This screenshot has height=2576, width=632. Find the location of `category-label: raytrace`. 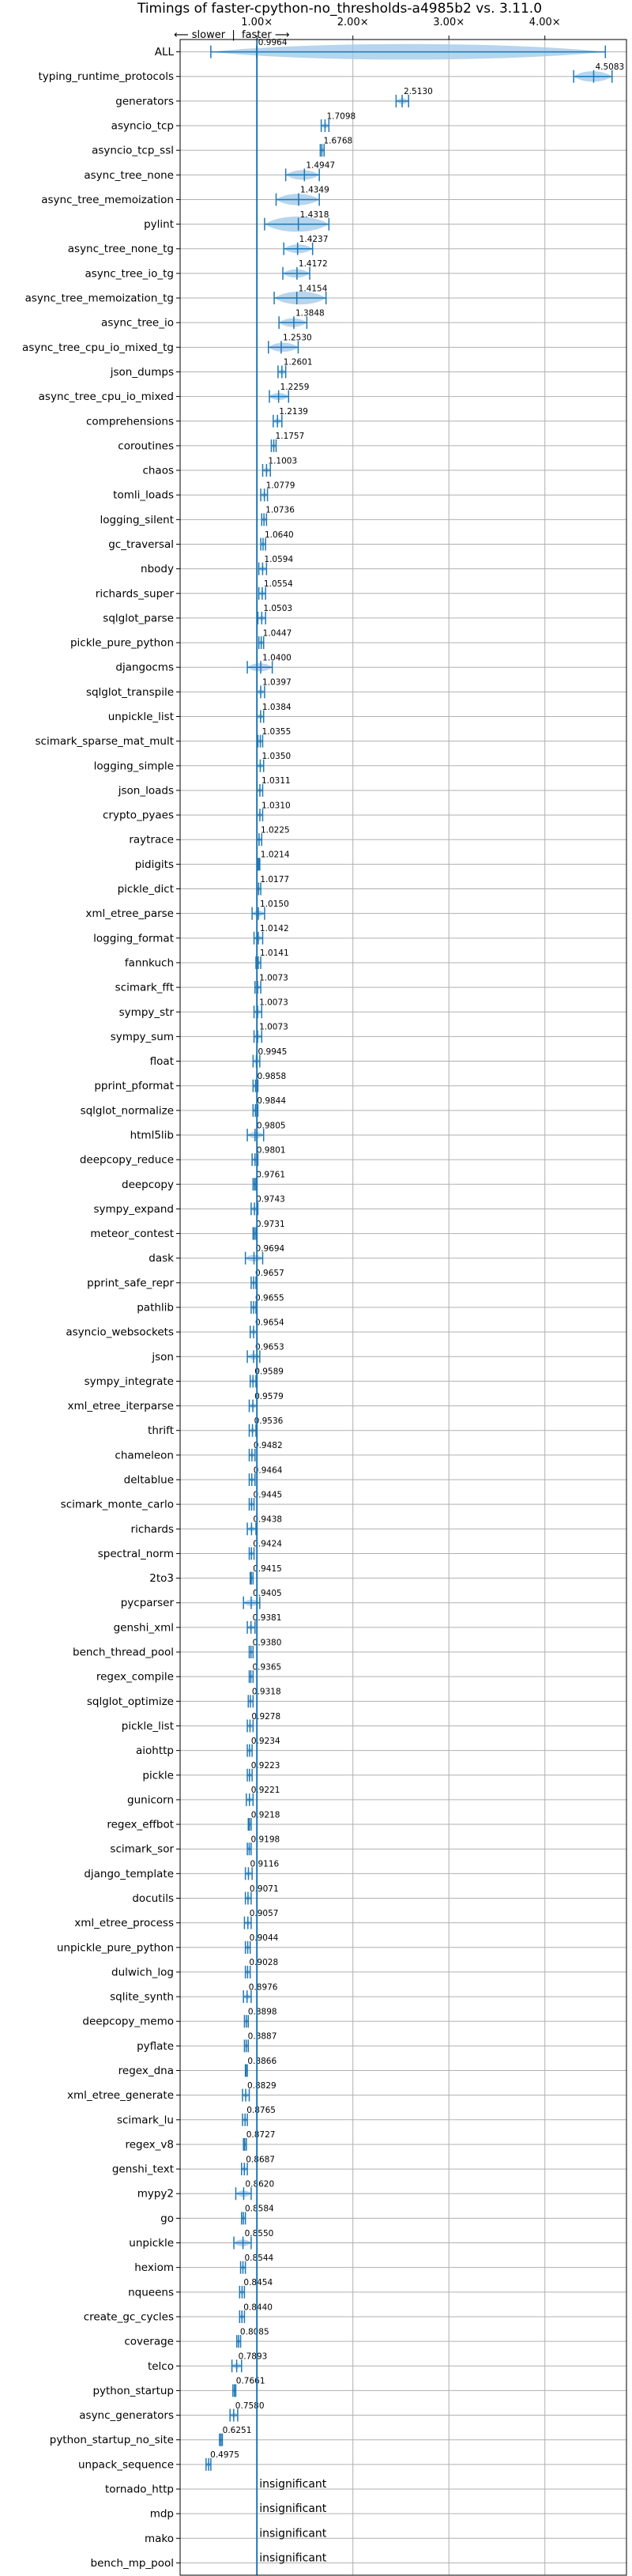

category-label: raytrace is located at coordinates (152, 841).